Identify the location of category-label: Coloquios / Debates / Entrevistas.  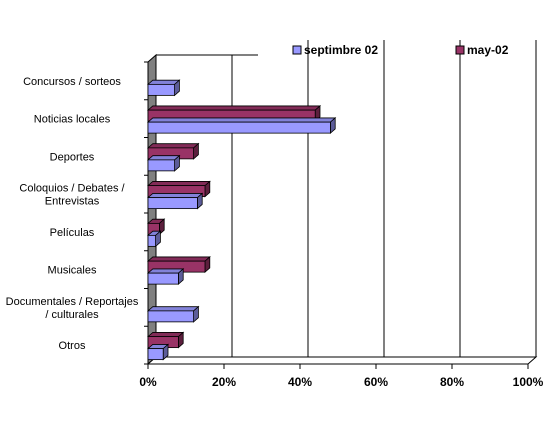
(72, 195).